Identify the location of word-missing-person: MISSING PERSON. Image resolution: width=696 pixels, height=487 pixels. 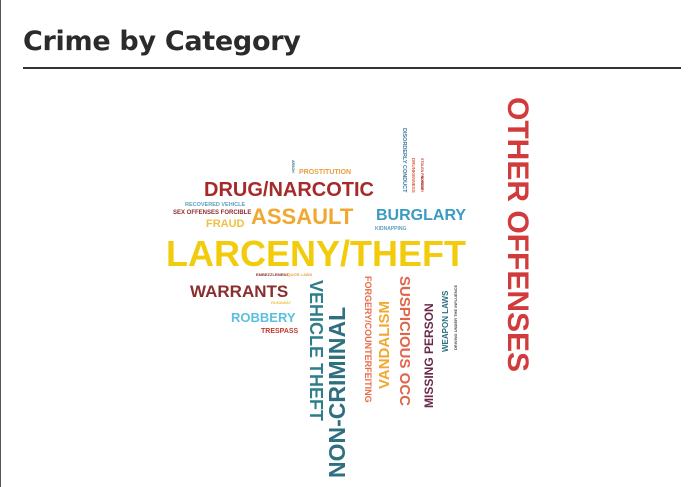
(429, 355).